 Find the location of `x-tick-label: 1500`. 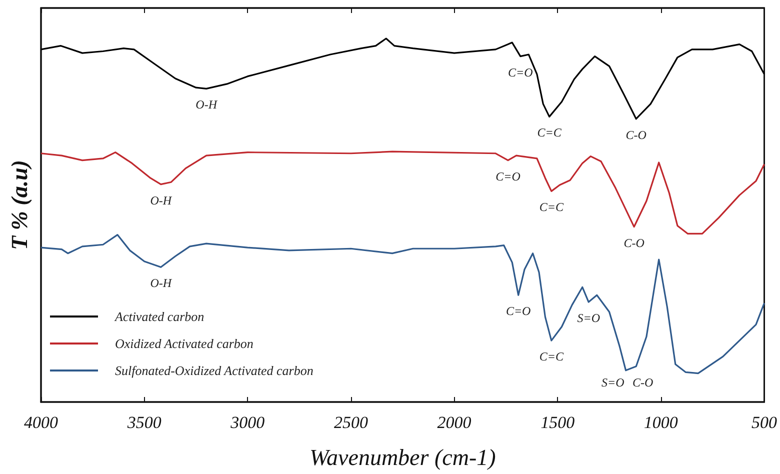

x-tick-label: 1500 is located at coordinates (558, 422).